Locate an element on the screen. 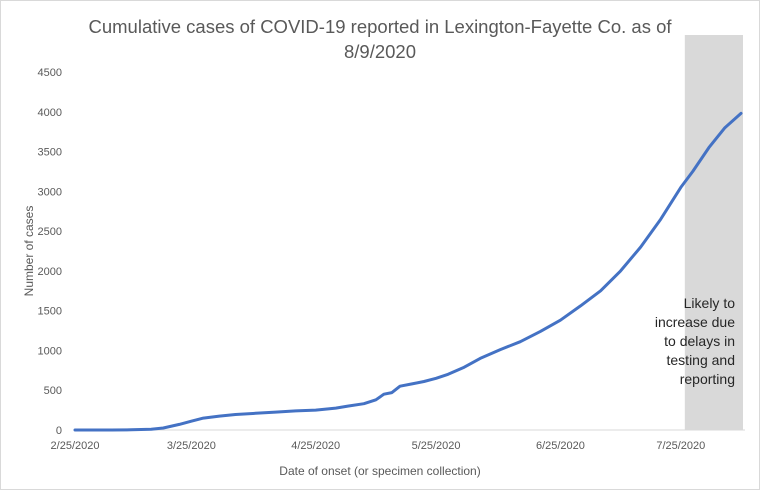 Image resolution: width=760 pixels, height=490 pixels. x-tick-label: 2/25/2020 is located at coordinates (75, 446).